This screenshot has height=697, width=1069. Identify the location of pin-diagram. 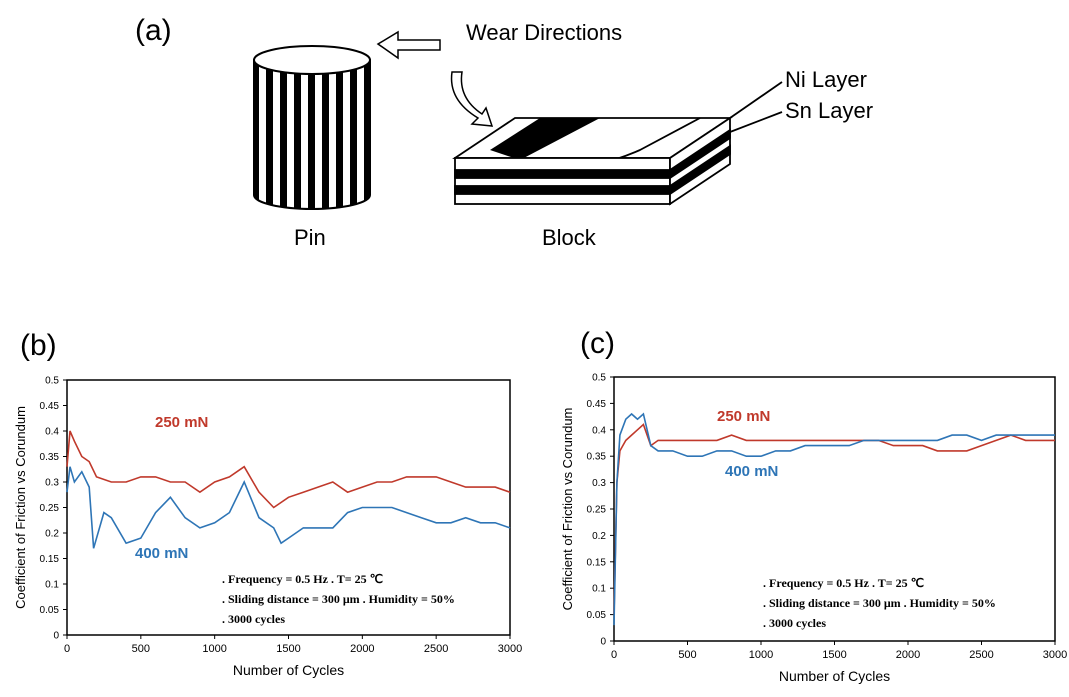
(312, 127).